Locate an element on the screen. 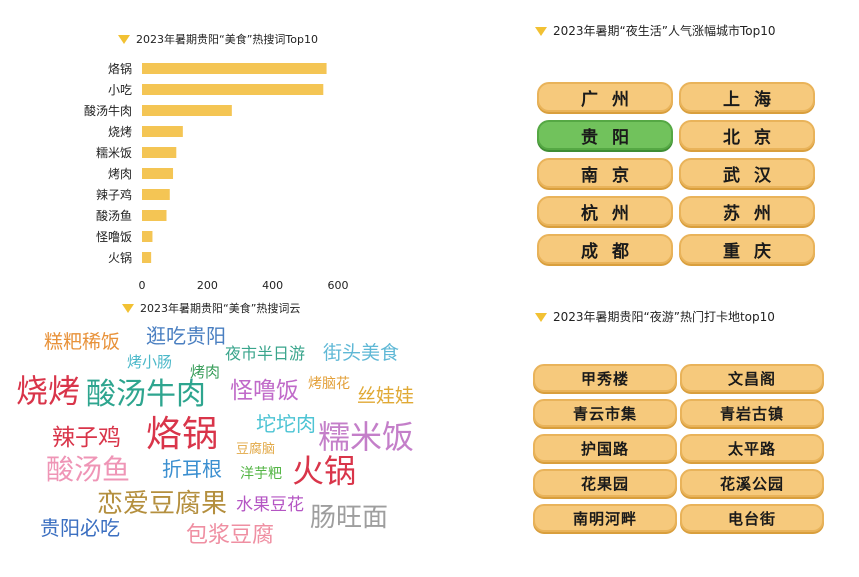 The width and height of the screenshot is (859, 577). bar-category-label: 辣子鸡 is located at coordinates (114, 194).